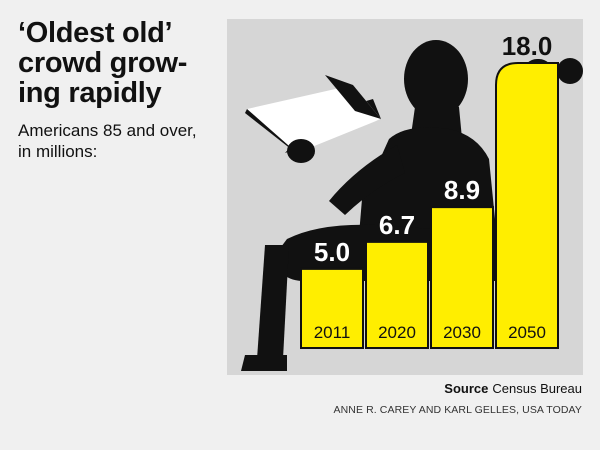 This screenshot has height=450, width=600. I want to click on title-line-3: ing rapidly, so click(90, 93).